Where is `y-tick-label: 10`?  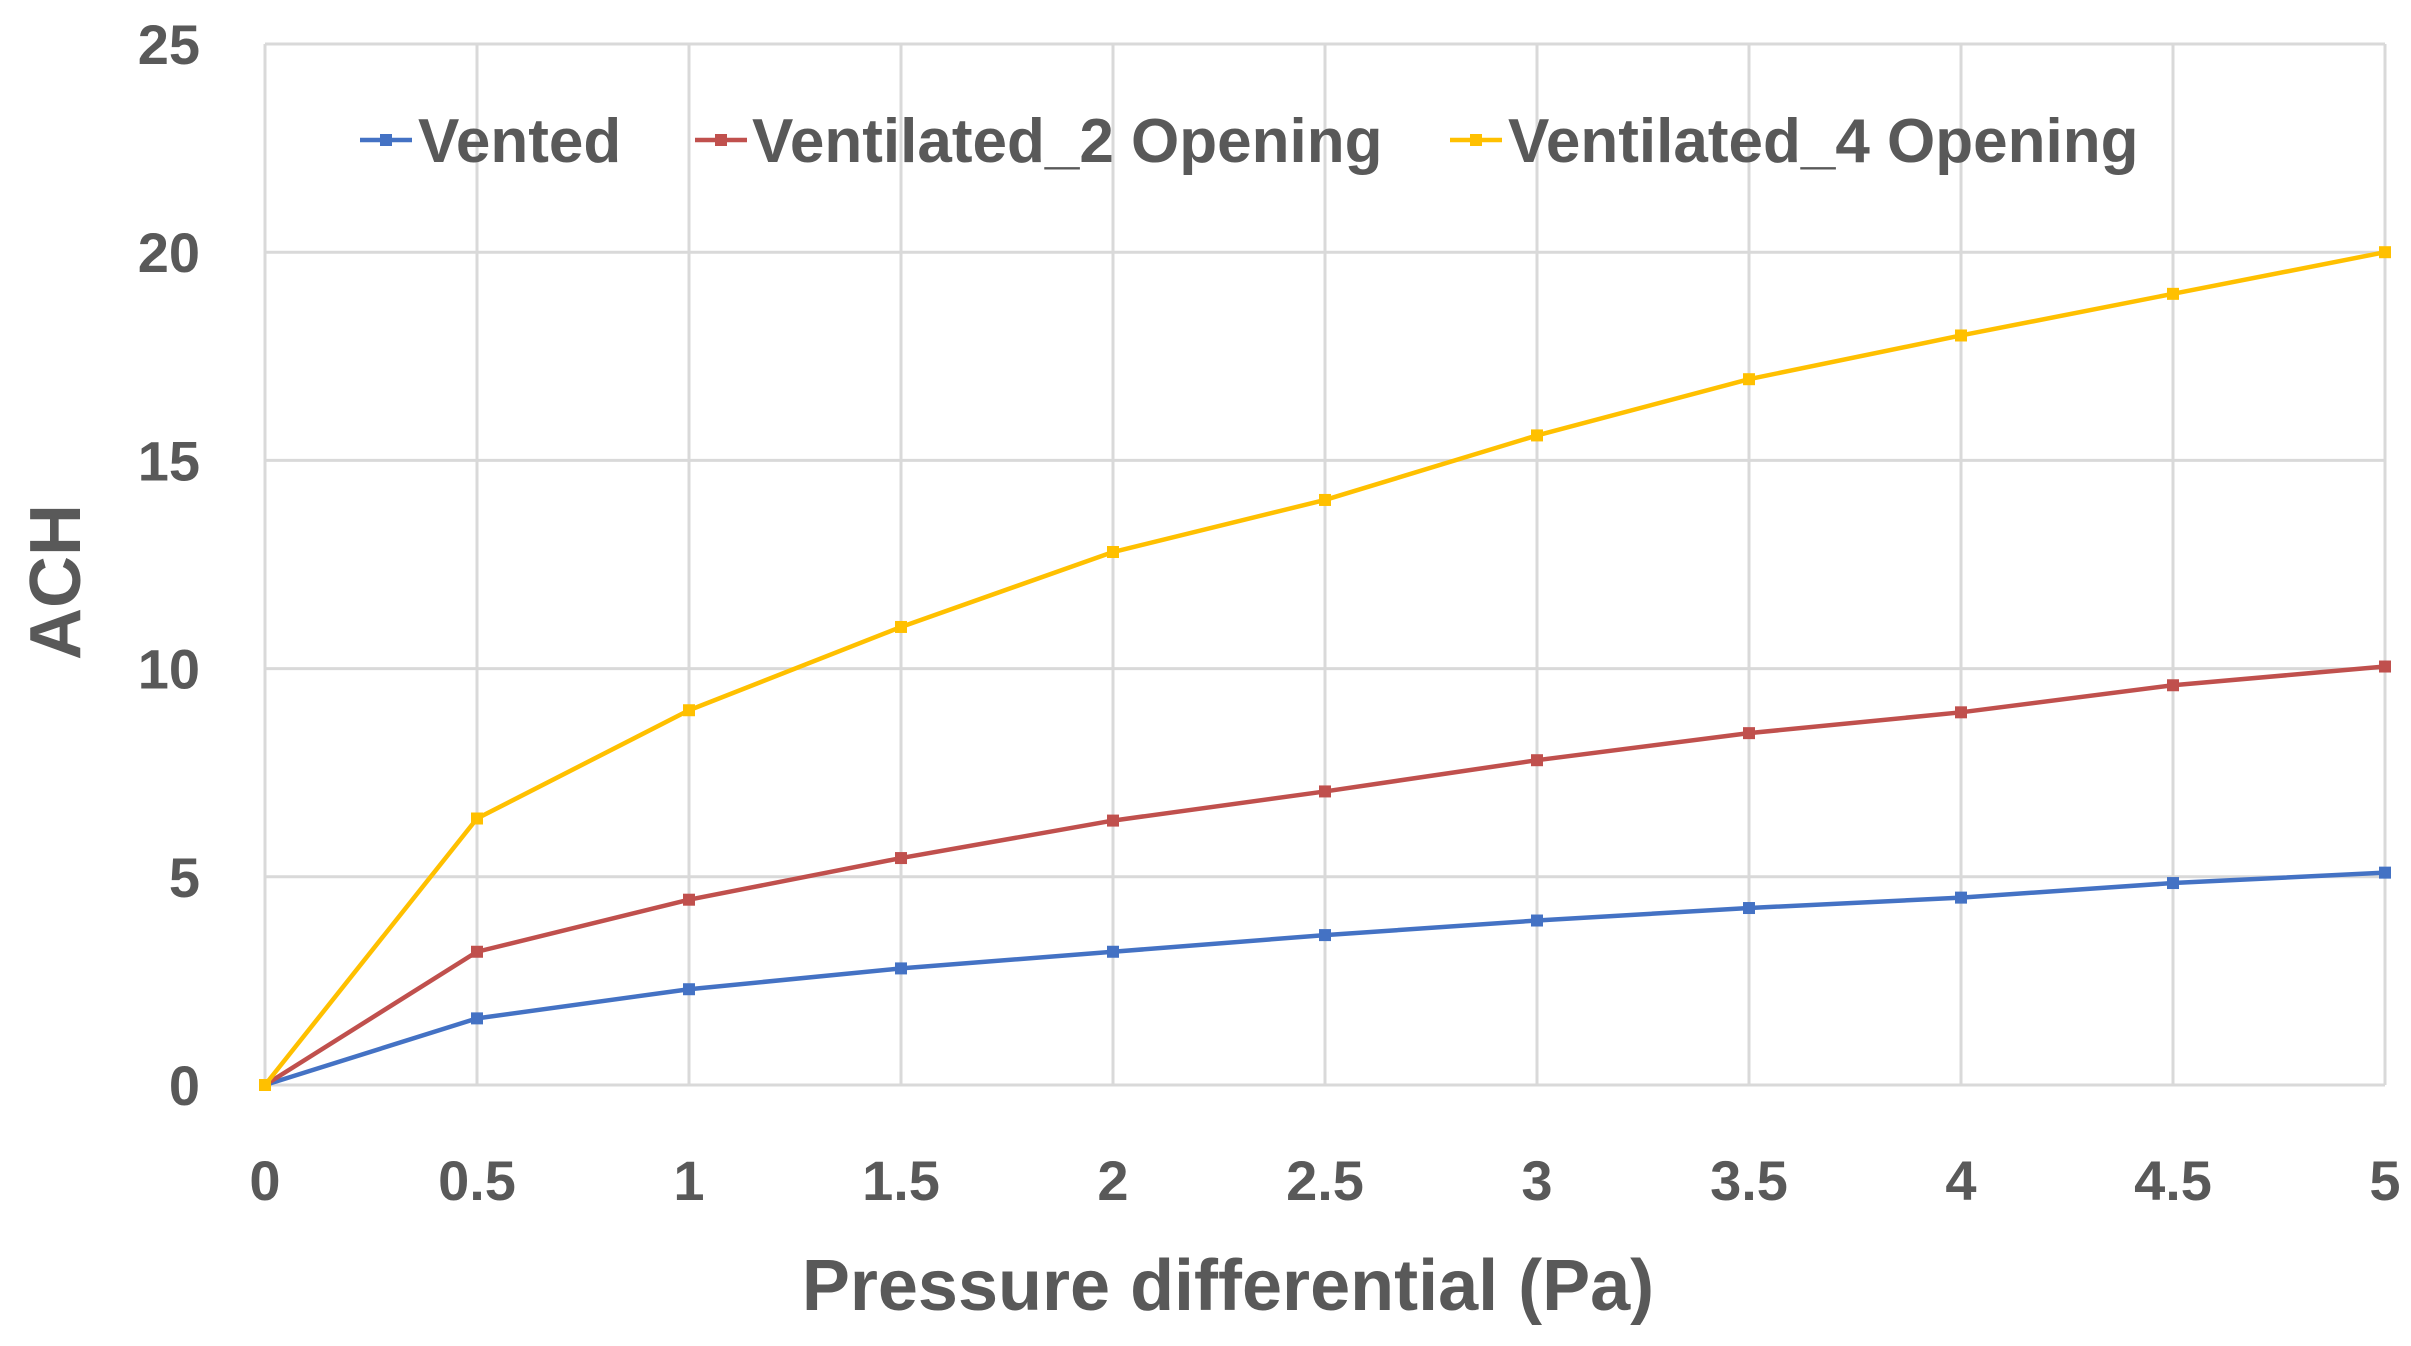 y-tick-label: 10 is located at coordinates (169, 669).